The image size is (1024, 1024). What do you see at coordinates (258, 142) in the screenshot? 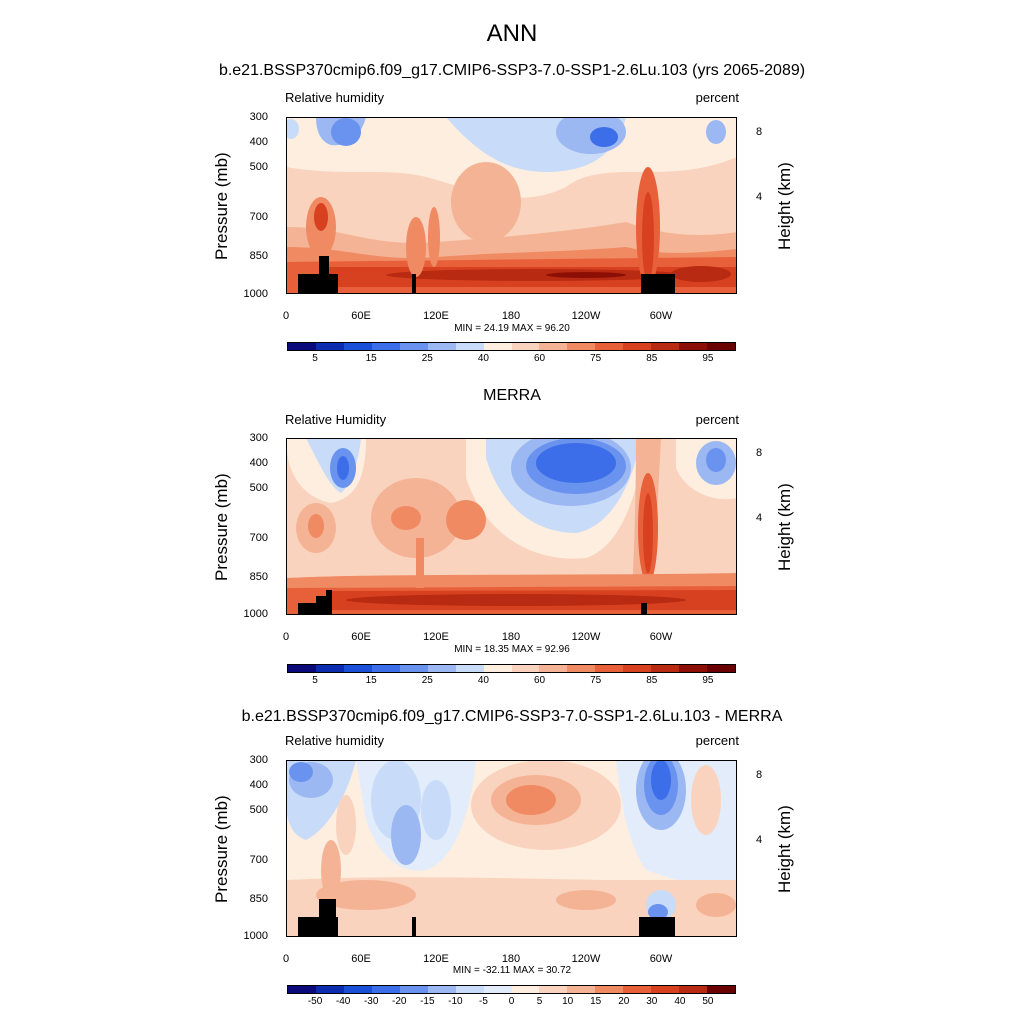
I see `panel-1-ytick-400: 400` at bounding box center [258, 142].